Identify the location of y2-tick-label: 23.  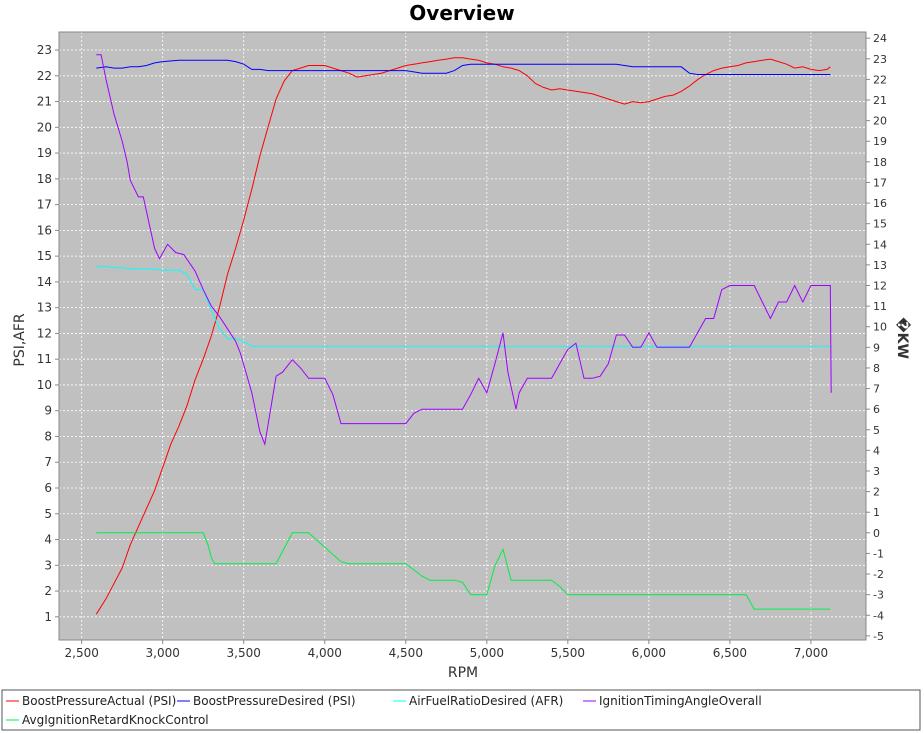
(880, 59).